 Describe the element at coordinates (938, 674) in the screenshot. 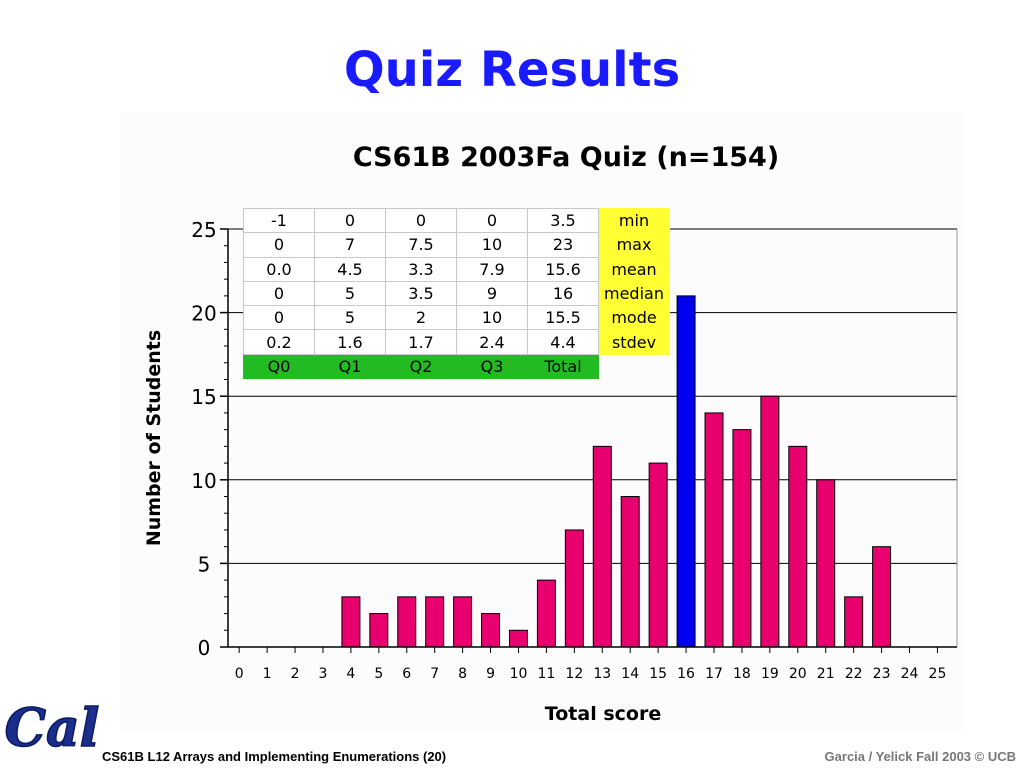

I see `x-tick-label: 25` at that location.